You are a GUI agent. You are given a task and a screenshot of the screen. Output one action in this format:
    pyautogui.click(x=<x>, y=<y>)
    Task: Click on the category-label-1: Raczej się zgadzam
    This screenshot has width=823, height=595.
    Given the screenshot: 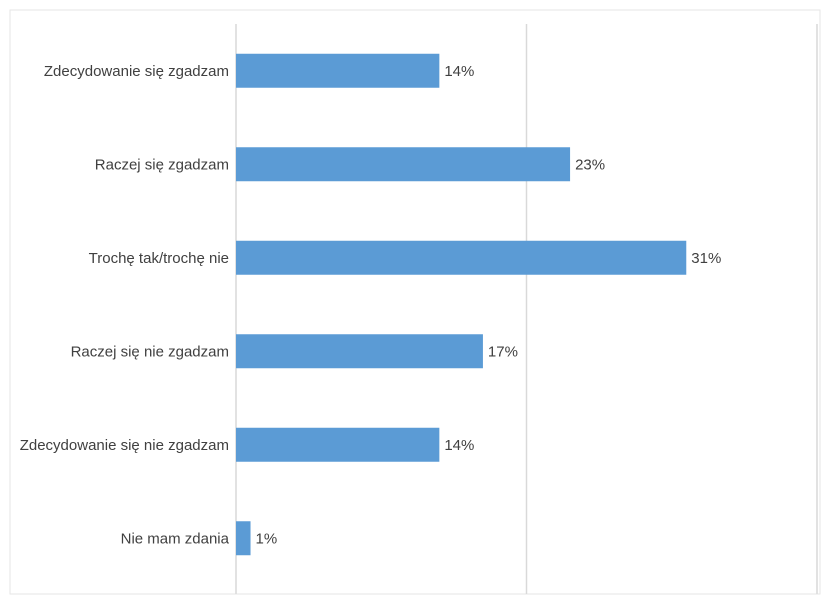 What is the action you would take?
    pyautogui.click(x=162, y=164)
    